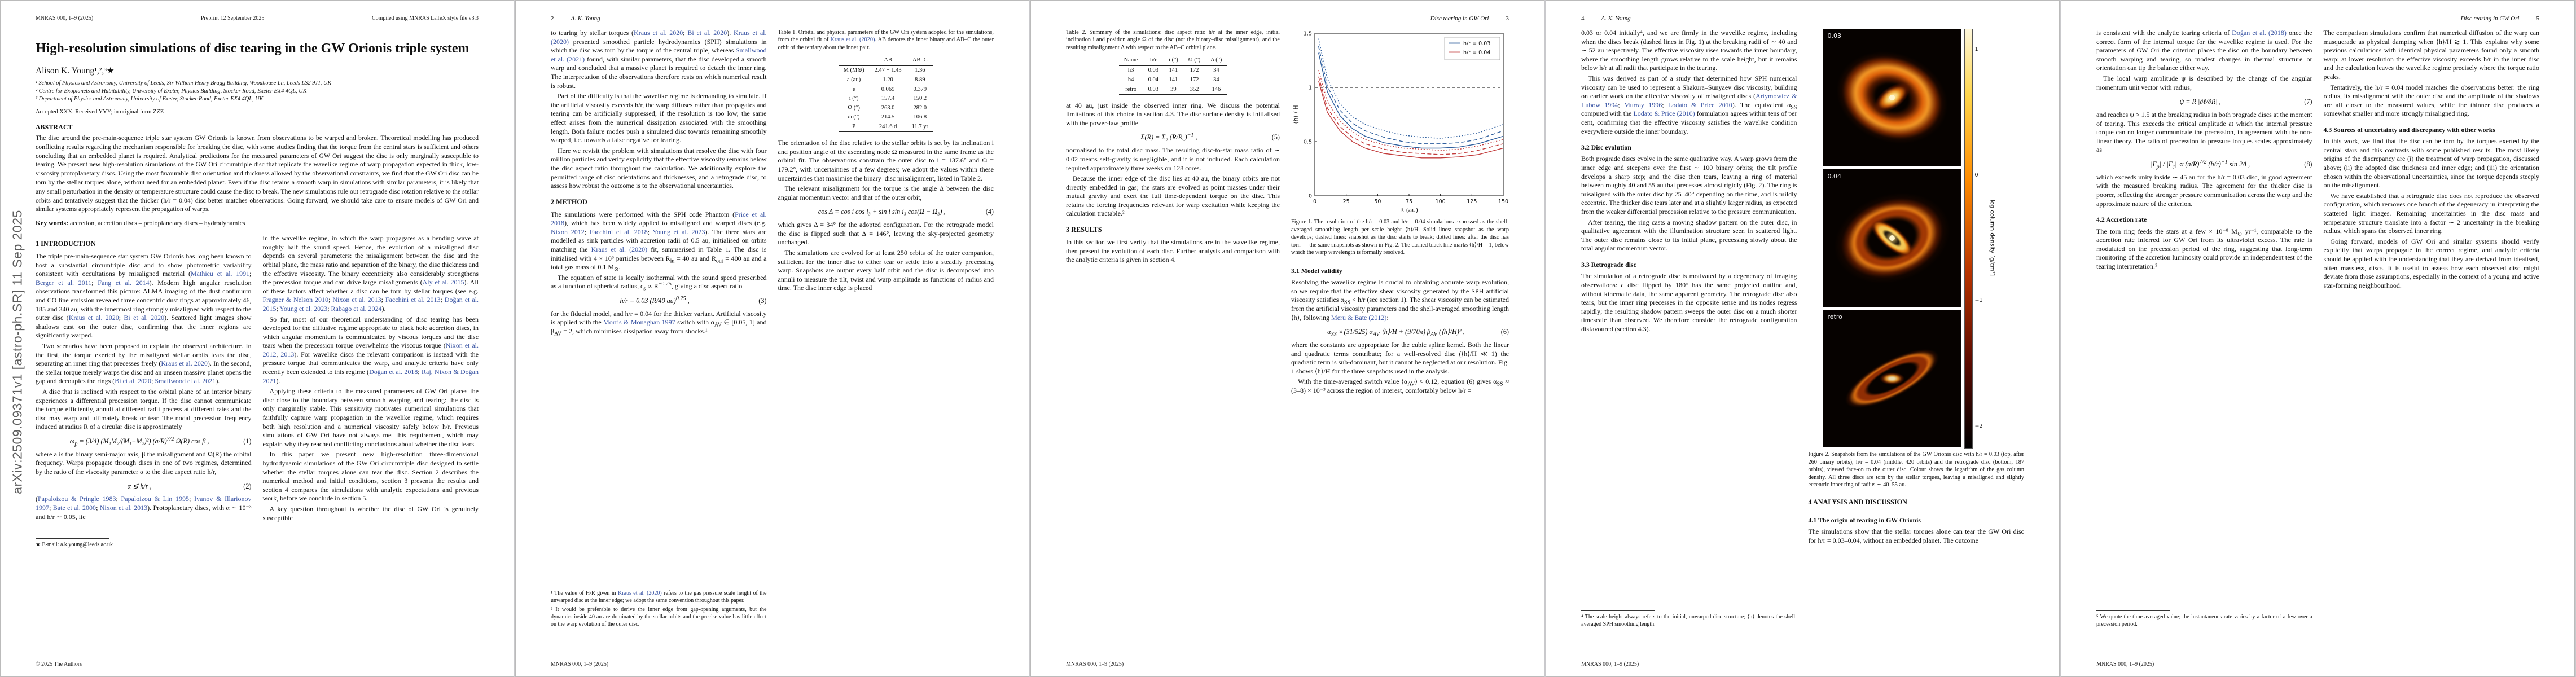 The height and width of the screenshot is (677, 2576). I want to click on panel-label: 0.04, so click(1834, 177).